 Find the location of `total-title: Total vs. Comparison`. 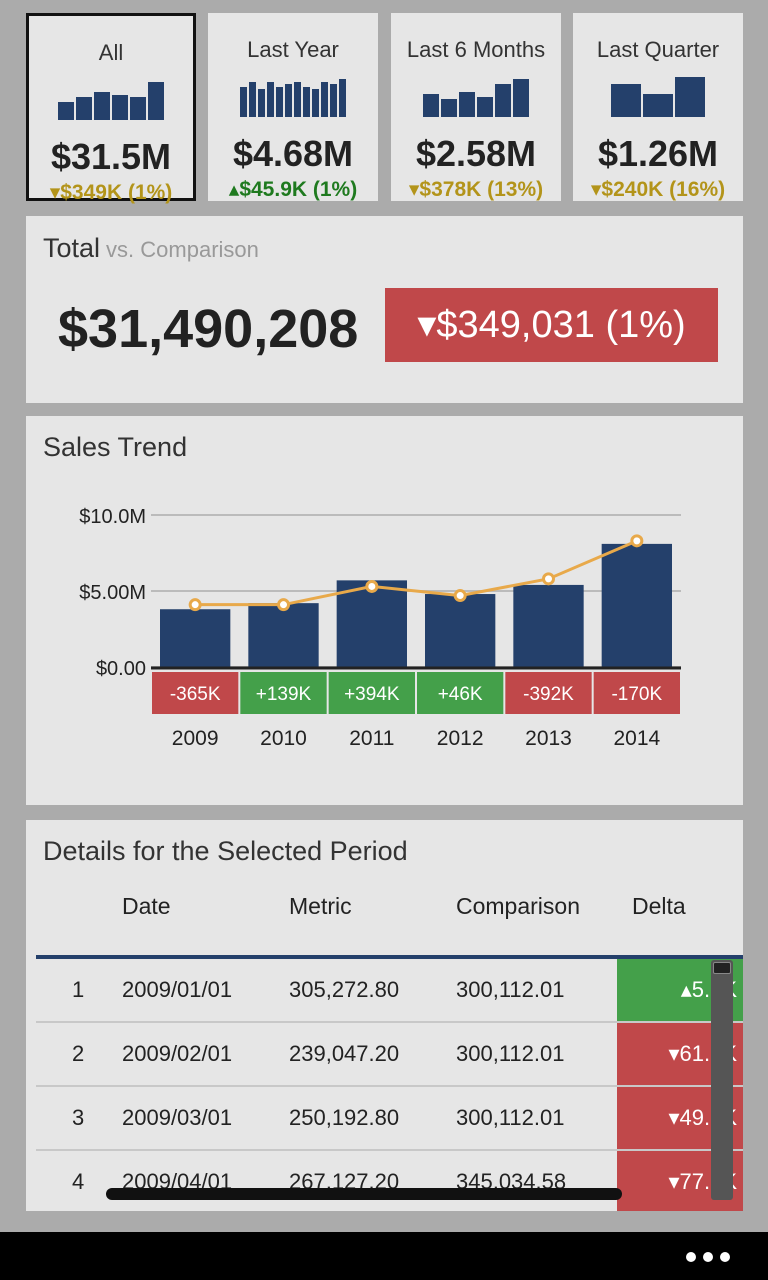

total-title: Total vs. Comparison is located at coordinates (151, 248).